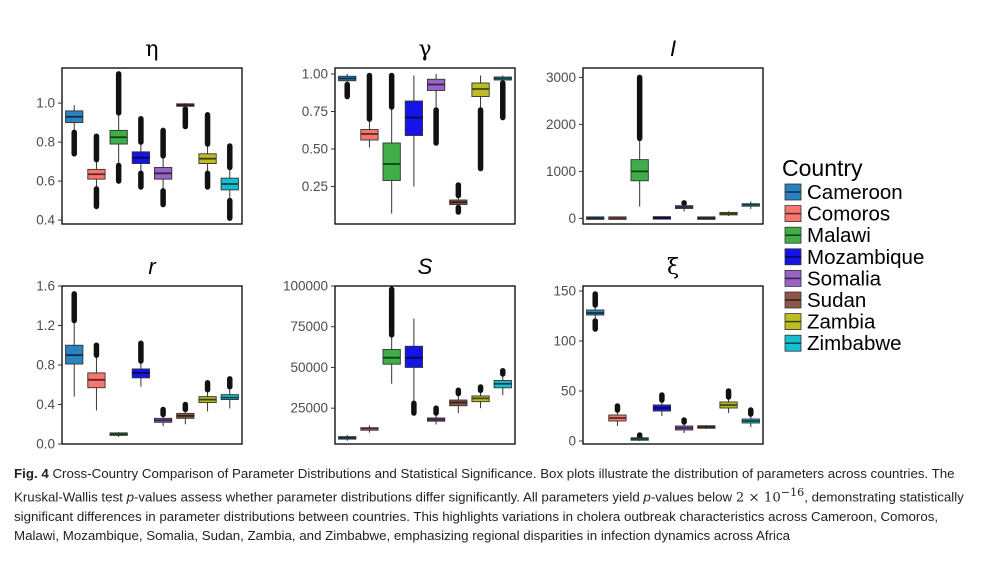  What do you see at coordinates (309, 326) in the screenshot?
I see `y-tick-label: 75000` at bounding box center [309, 326].